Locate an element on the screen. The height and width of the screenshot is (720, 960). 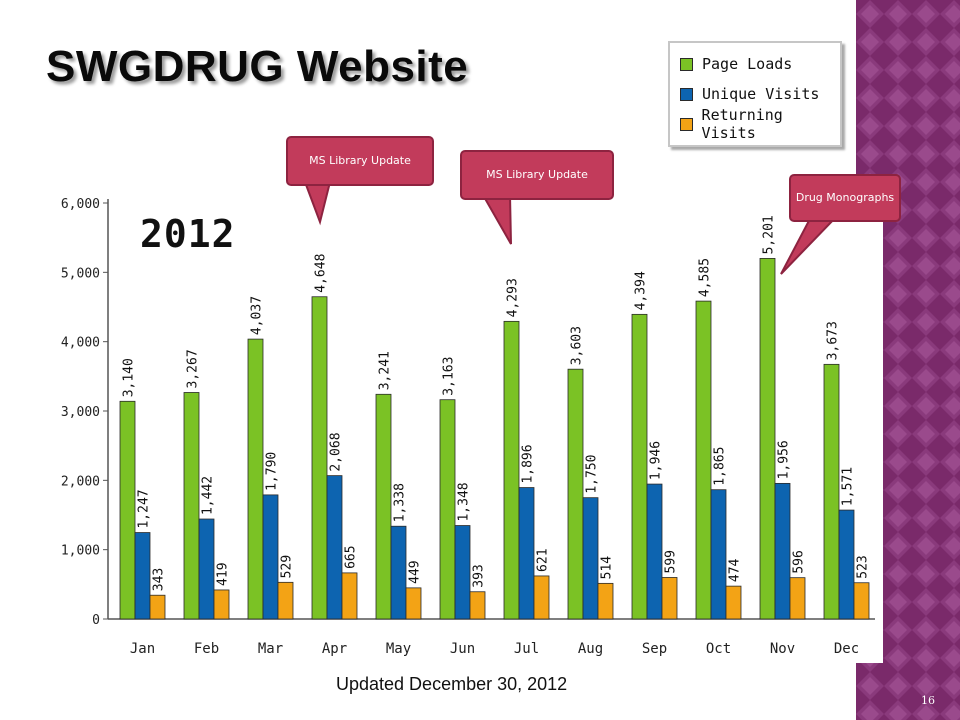
data-label: 4,394 is located at coordinates (641, 290).